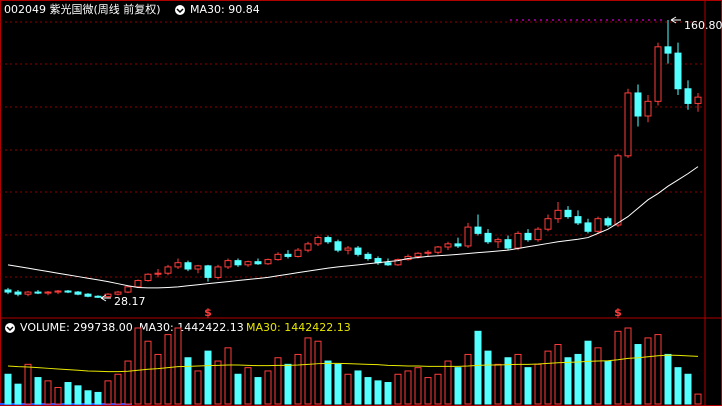 Image resolution: width=722 pixels, height=406 pixels. What do you see at coordinates (225, 9) in the screenshot?
I see `ma-label: MA30: 90.84` at bounding box center [225, 9].